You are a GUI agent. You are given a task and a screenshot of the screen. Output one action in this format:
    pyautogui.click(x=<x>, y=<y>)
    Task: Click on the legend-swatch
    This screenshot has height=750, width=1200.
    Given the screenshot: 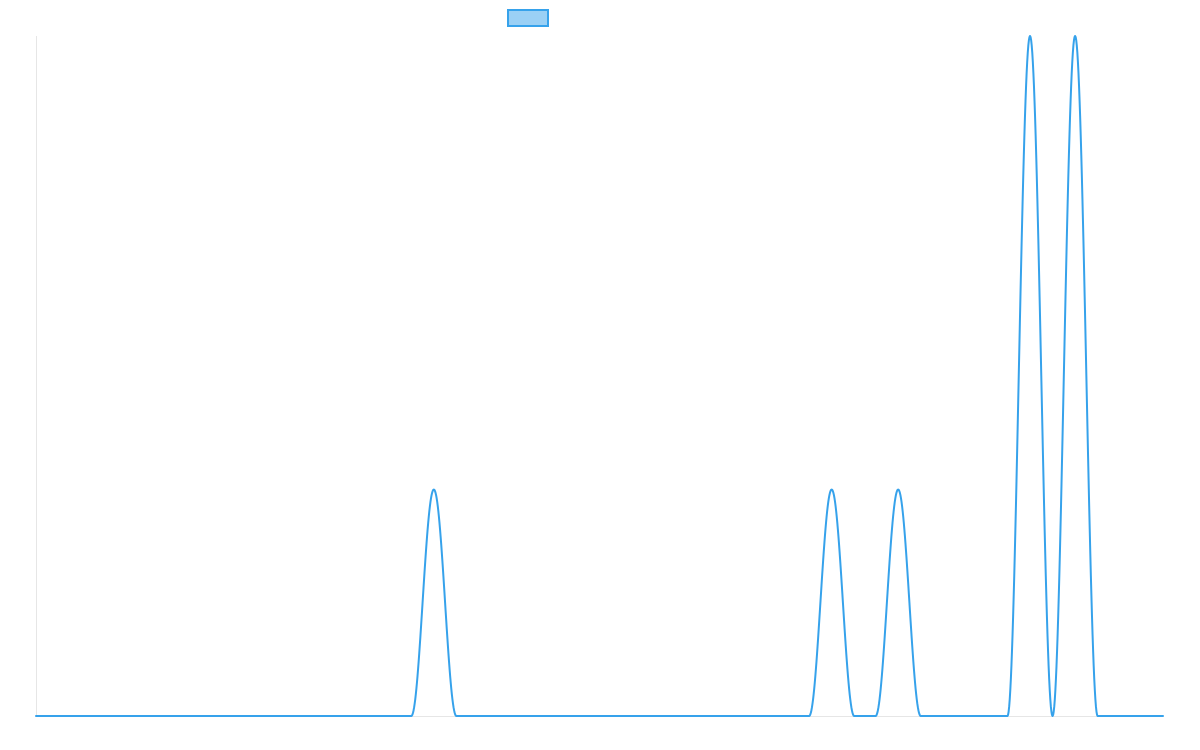 What is the action you would take?
    pyautogui.click(x=528, y=18)
    